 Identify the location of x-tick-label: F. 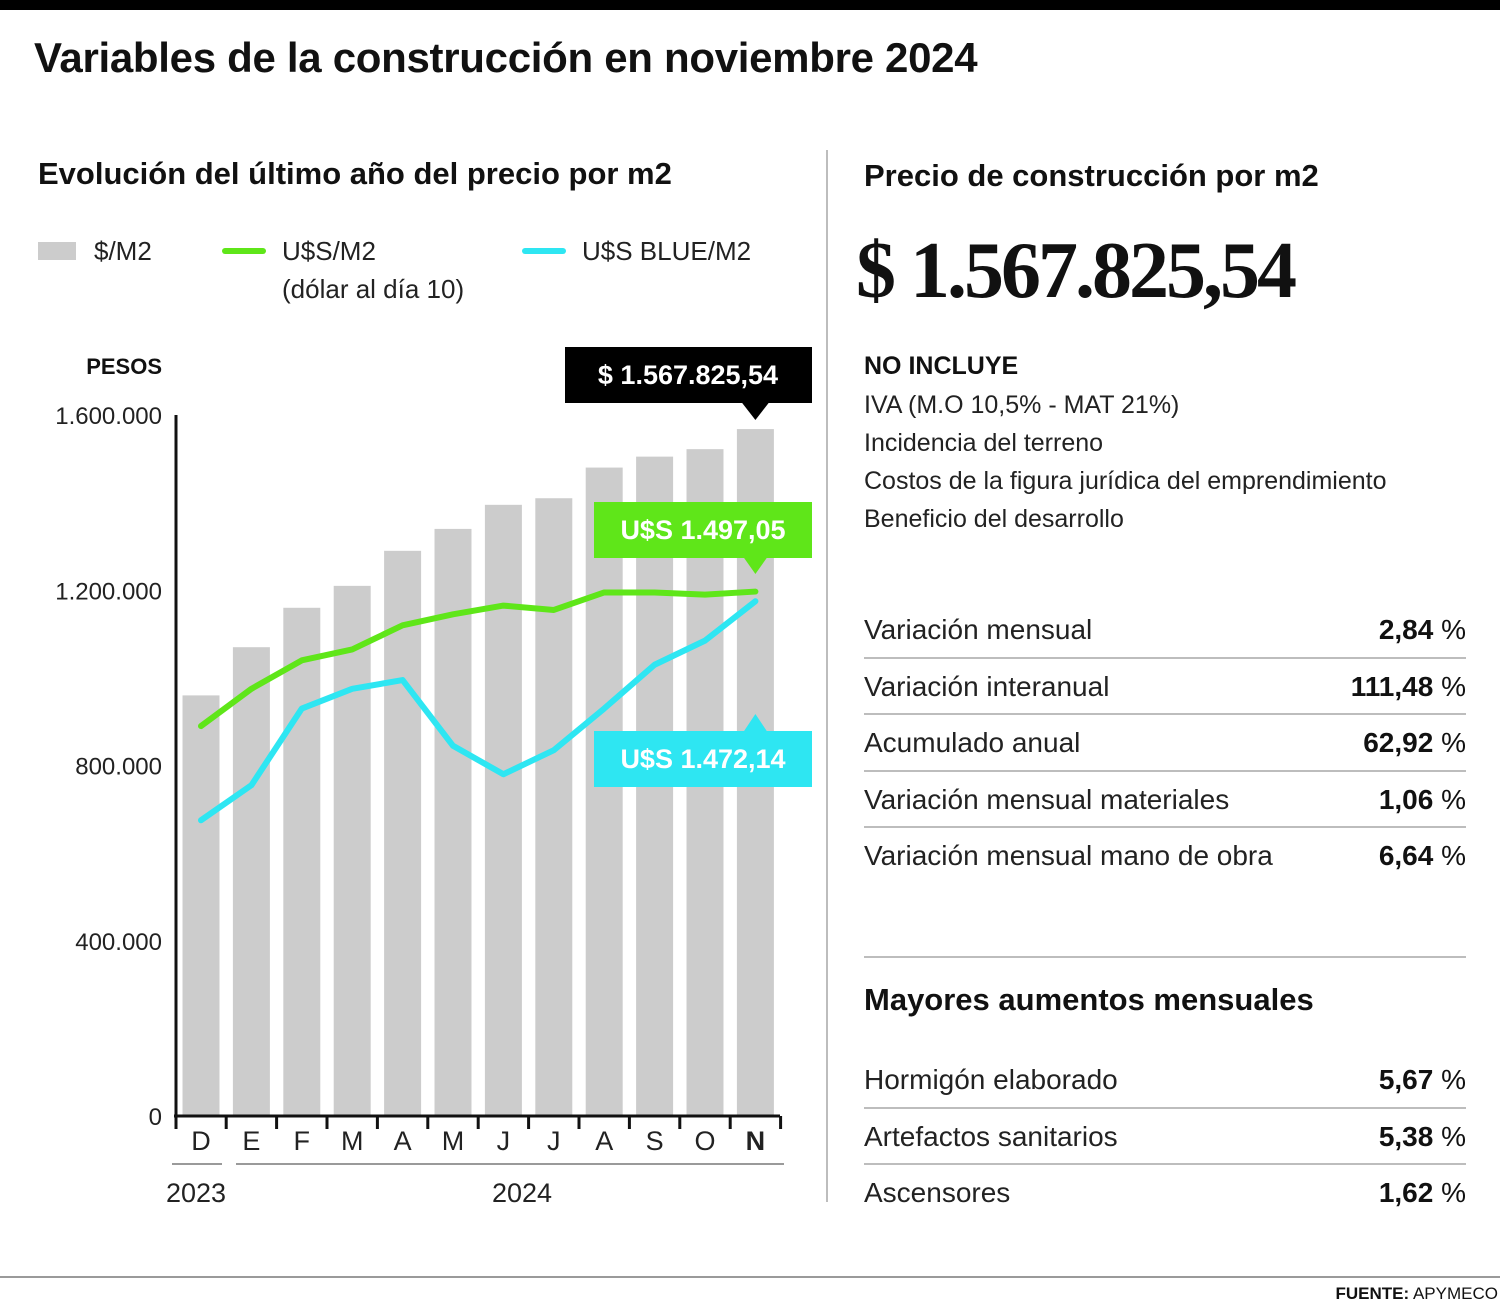
(302, 1141).